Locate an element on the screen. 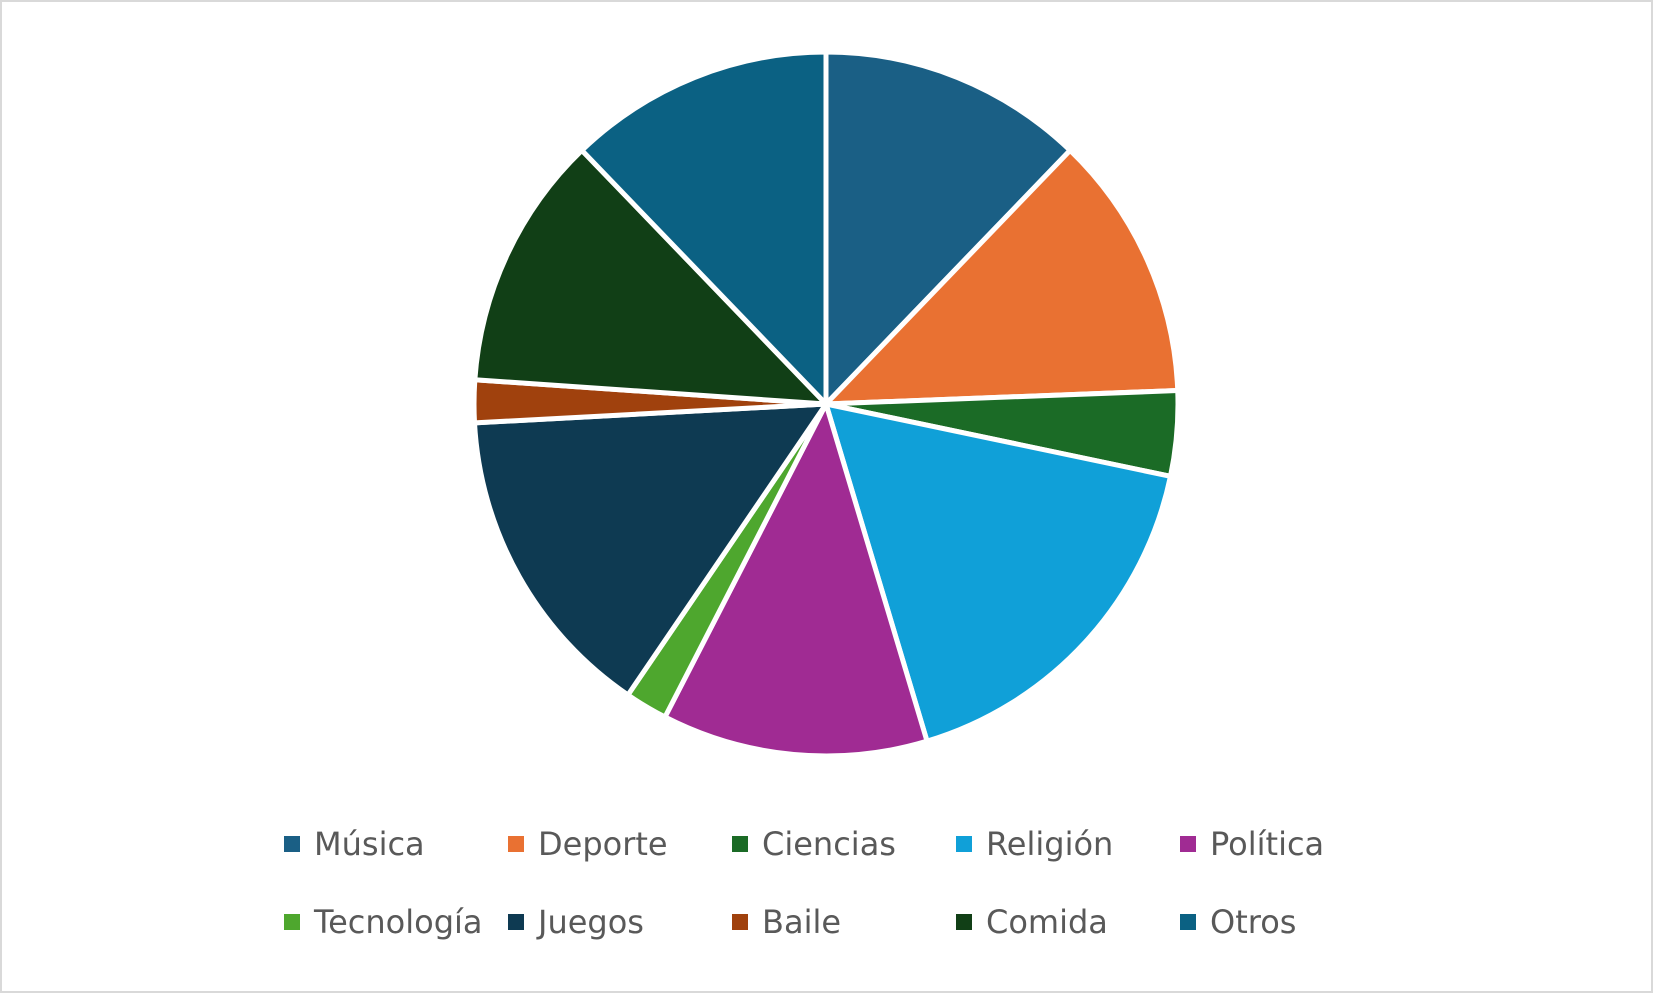 This screenshot has width=1653, height=993. legend-item-religion: Religión is located at coordinates (1068, 844).